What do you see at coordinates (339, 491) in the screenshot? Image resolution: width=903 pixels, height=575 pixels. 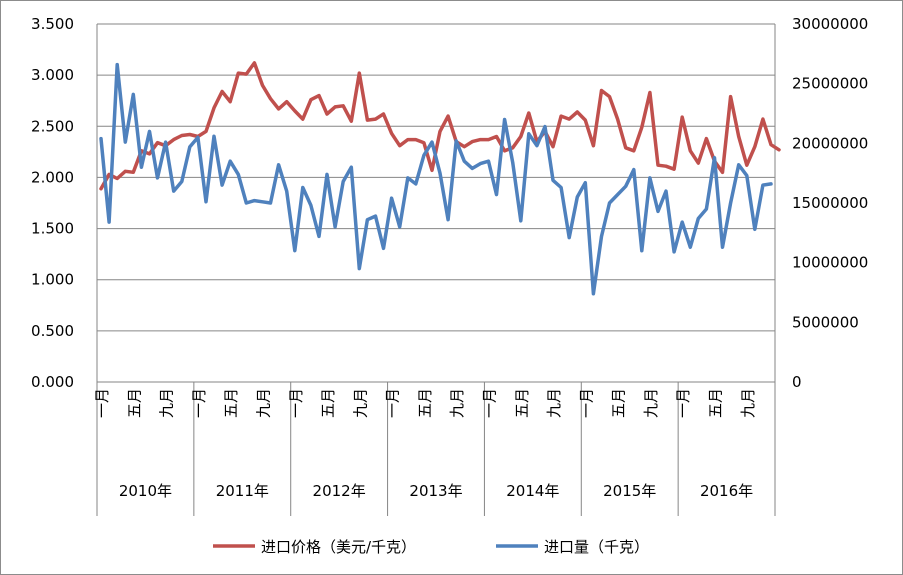 I see `year-label: 2012年` at bounding box center [339, 491].